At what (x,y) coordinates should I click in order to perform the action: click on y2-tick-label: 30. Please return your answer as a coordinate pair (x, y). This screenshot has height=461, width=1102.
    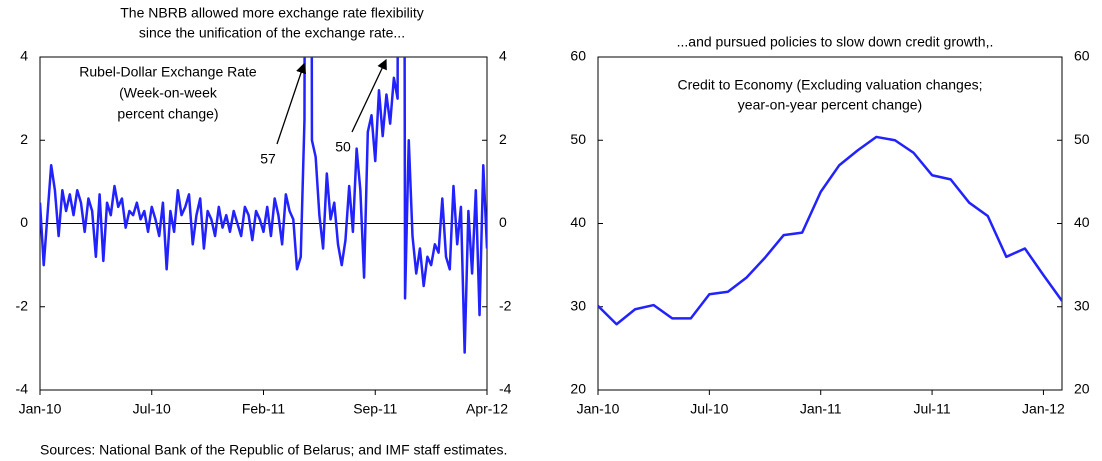
    Looking at the image, I should click on (1082, 305).